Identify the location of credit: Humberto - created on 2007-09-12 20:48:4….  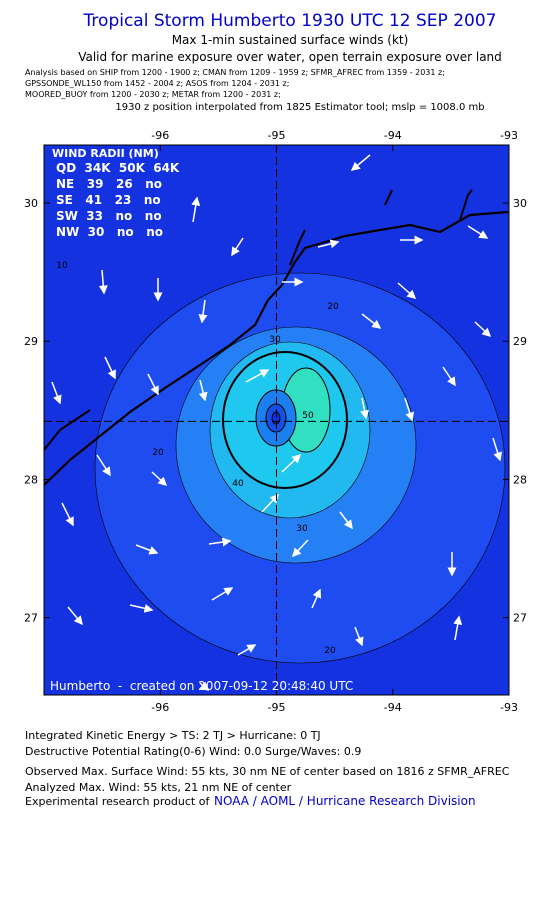
(201, 686).